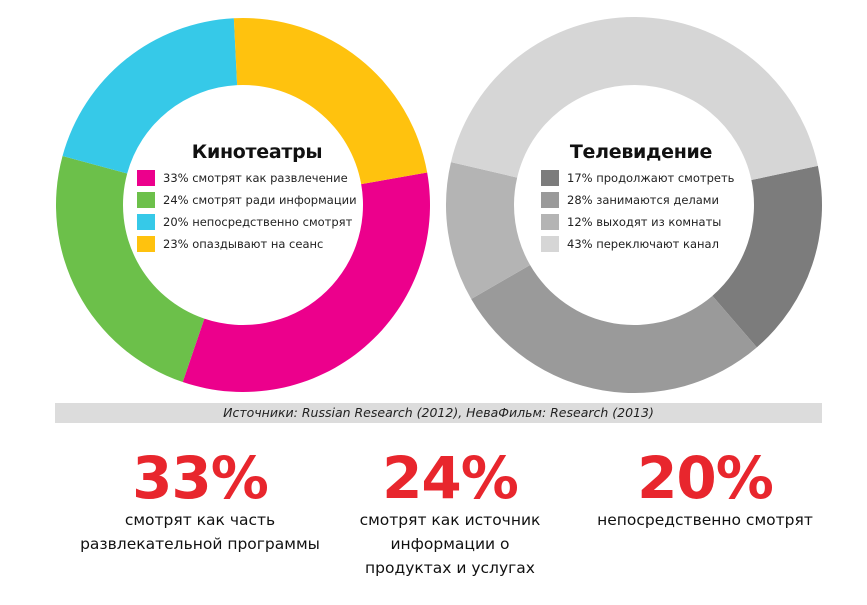 This screenshot has width=867, height=605. I want to click on legend-title: Телевидение, so click(641, 152).